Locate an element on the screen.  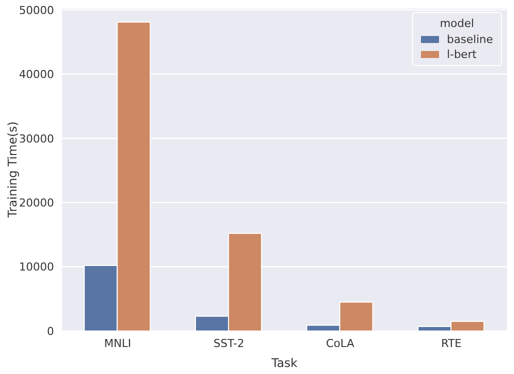
x-tick-label: MNLI is located at coordinates (118, 343).